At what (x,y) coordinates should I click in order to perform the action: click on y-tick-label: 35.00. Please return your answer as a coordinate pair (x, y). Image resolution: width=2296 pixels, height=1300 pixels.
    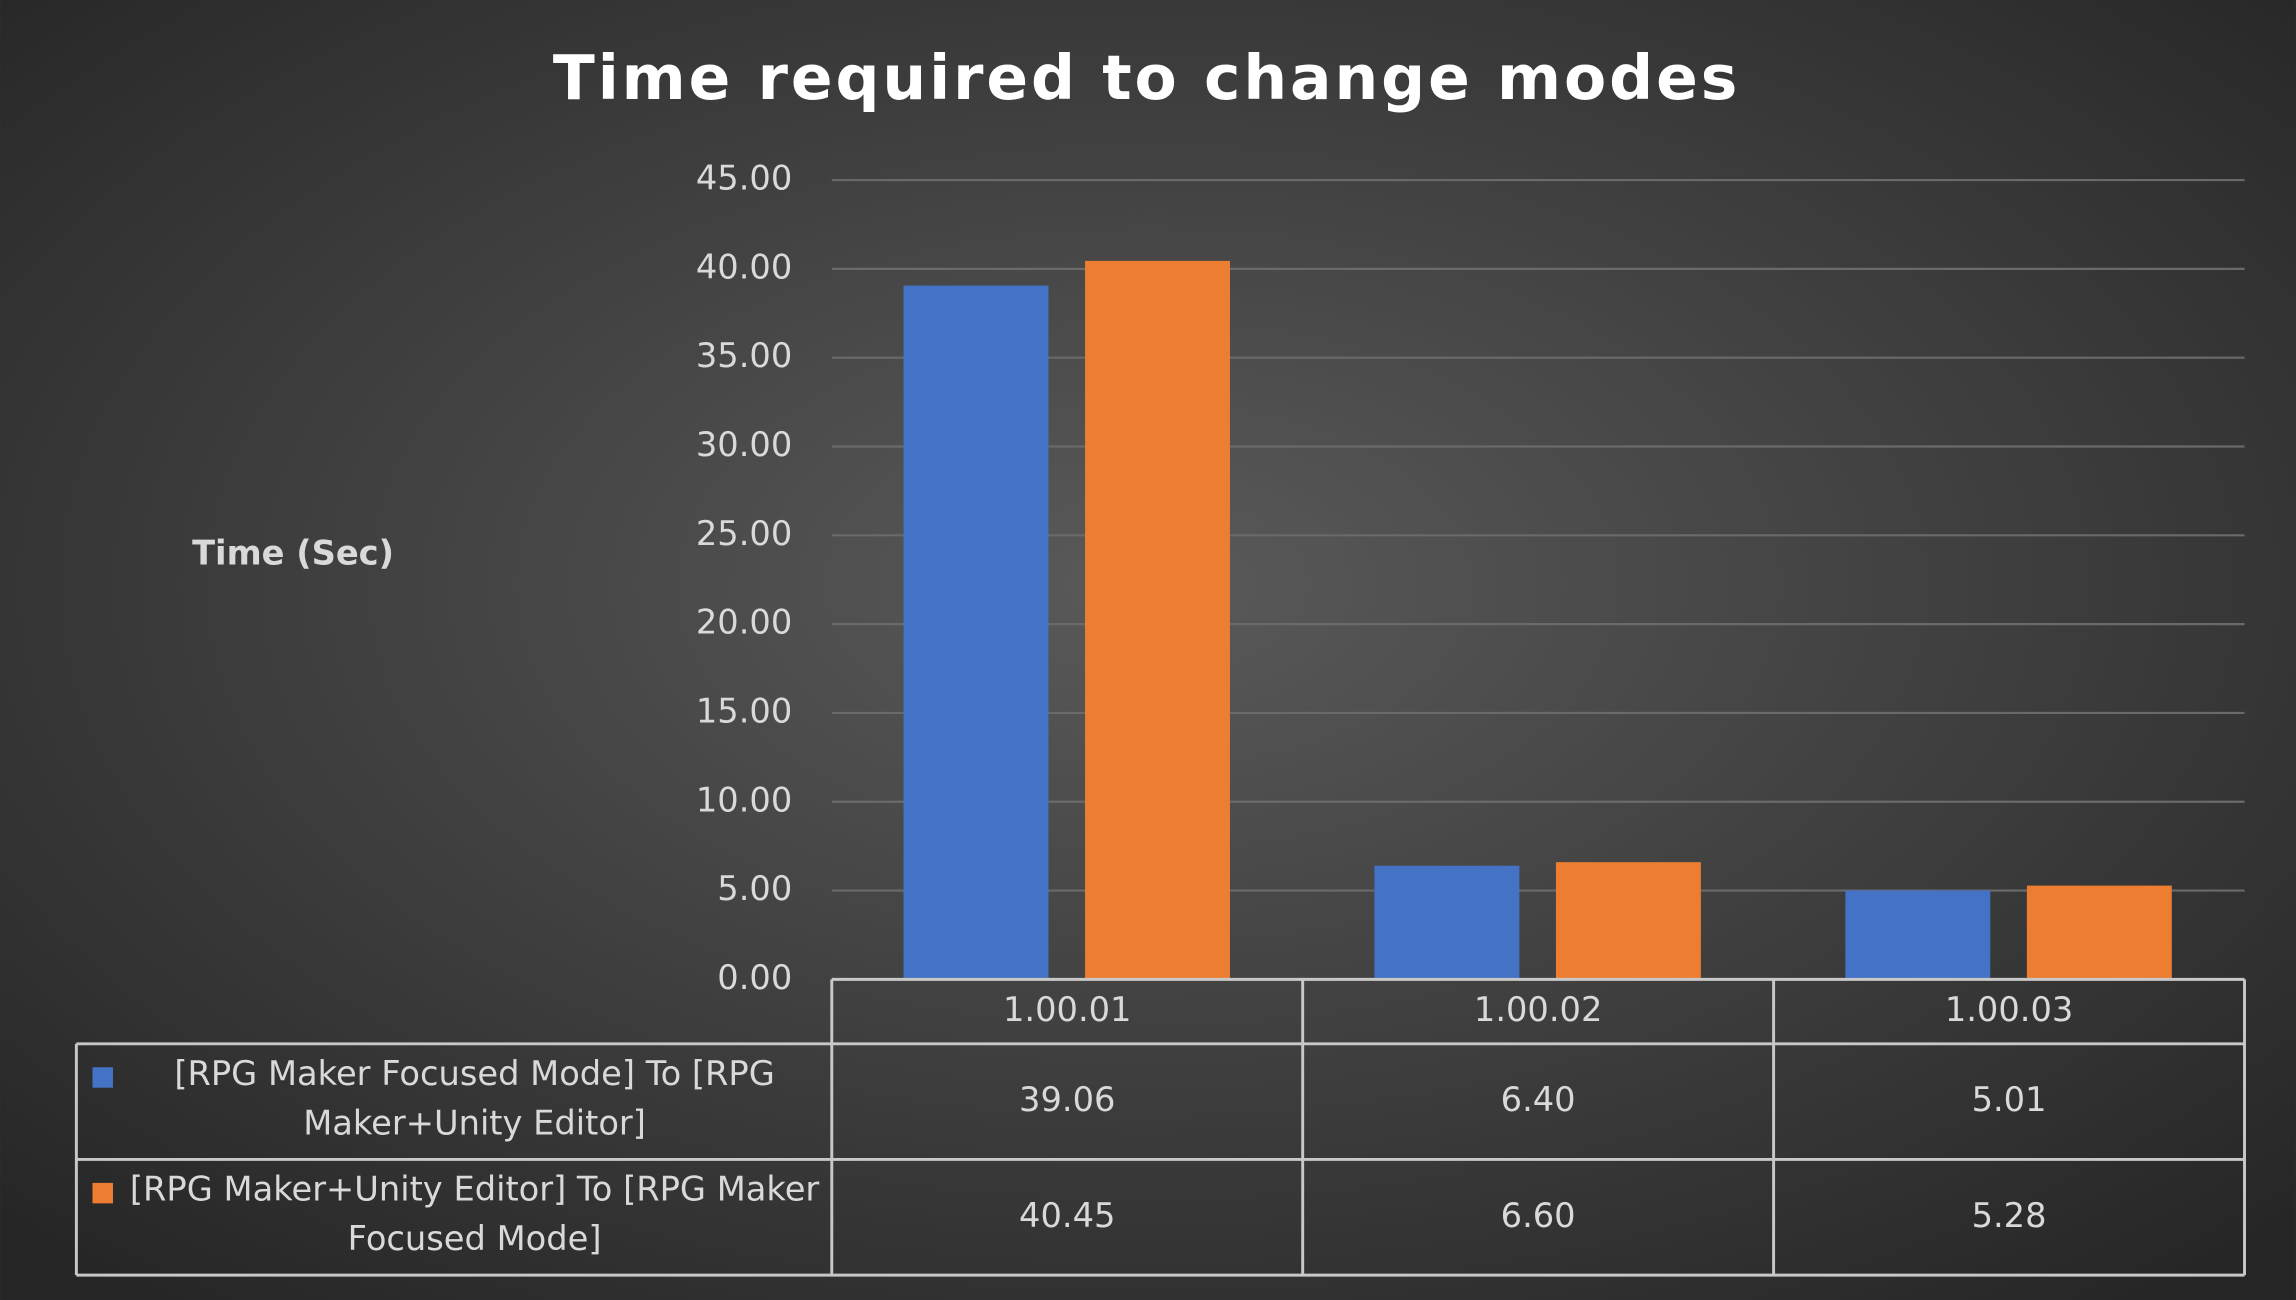
    Looking at the image, I should click on (744, 355).